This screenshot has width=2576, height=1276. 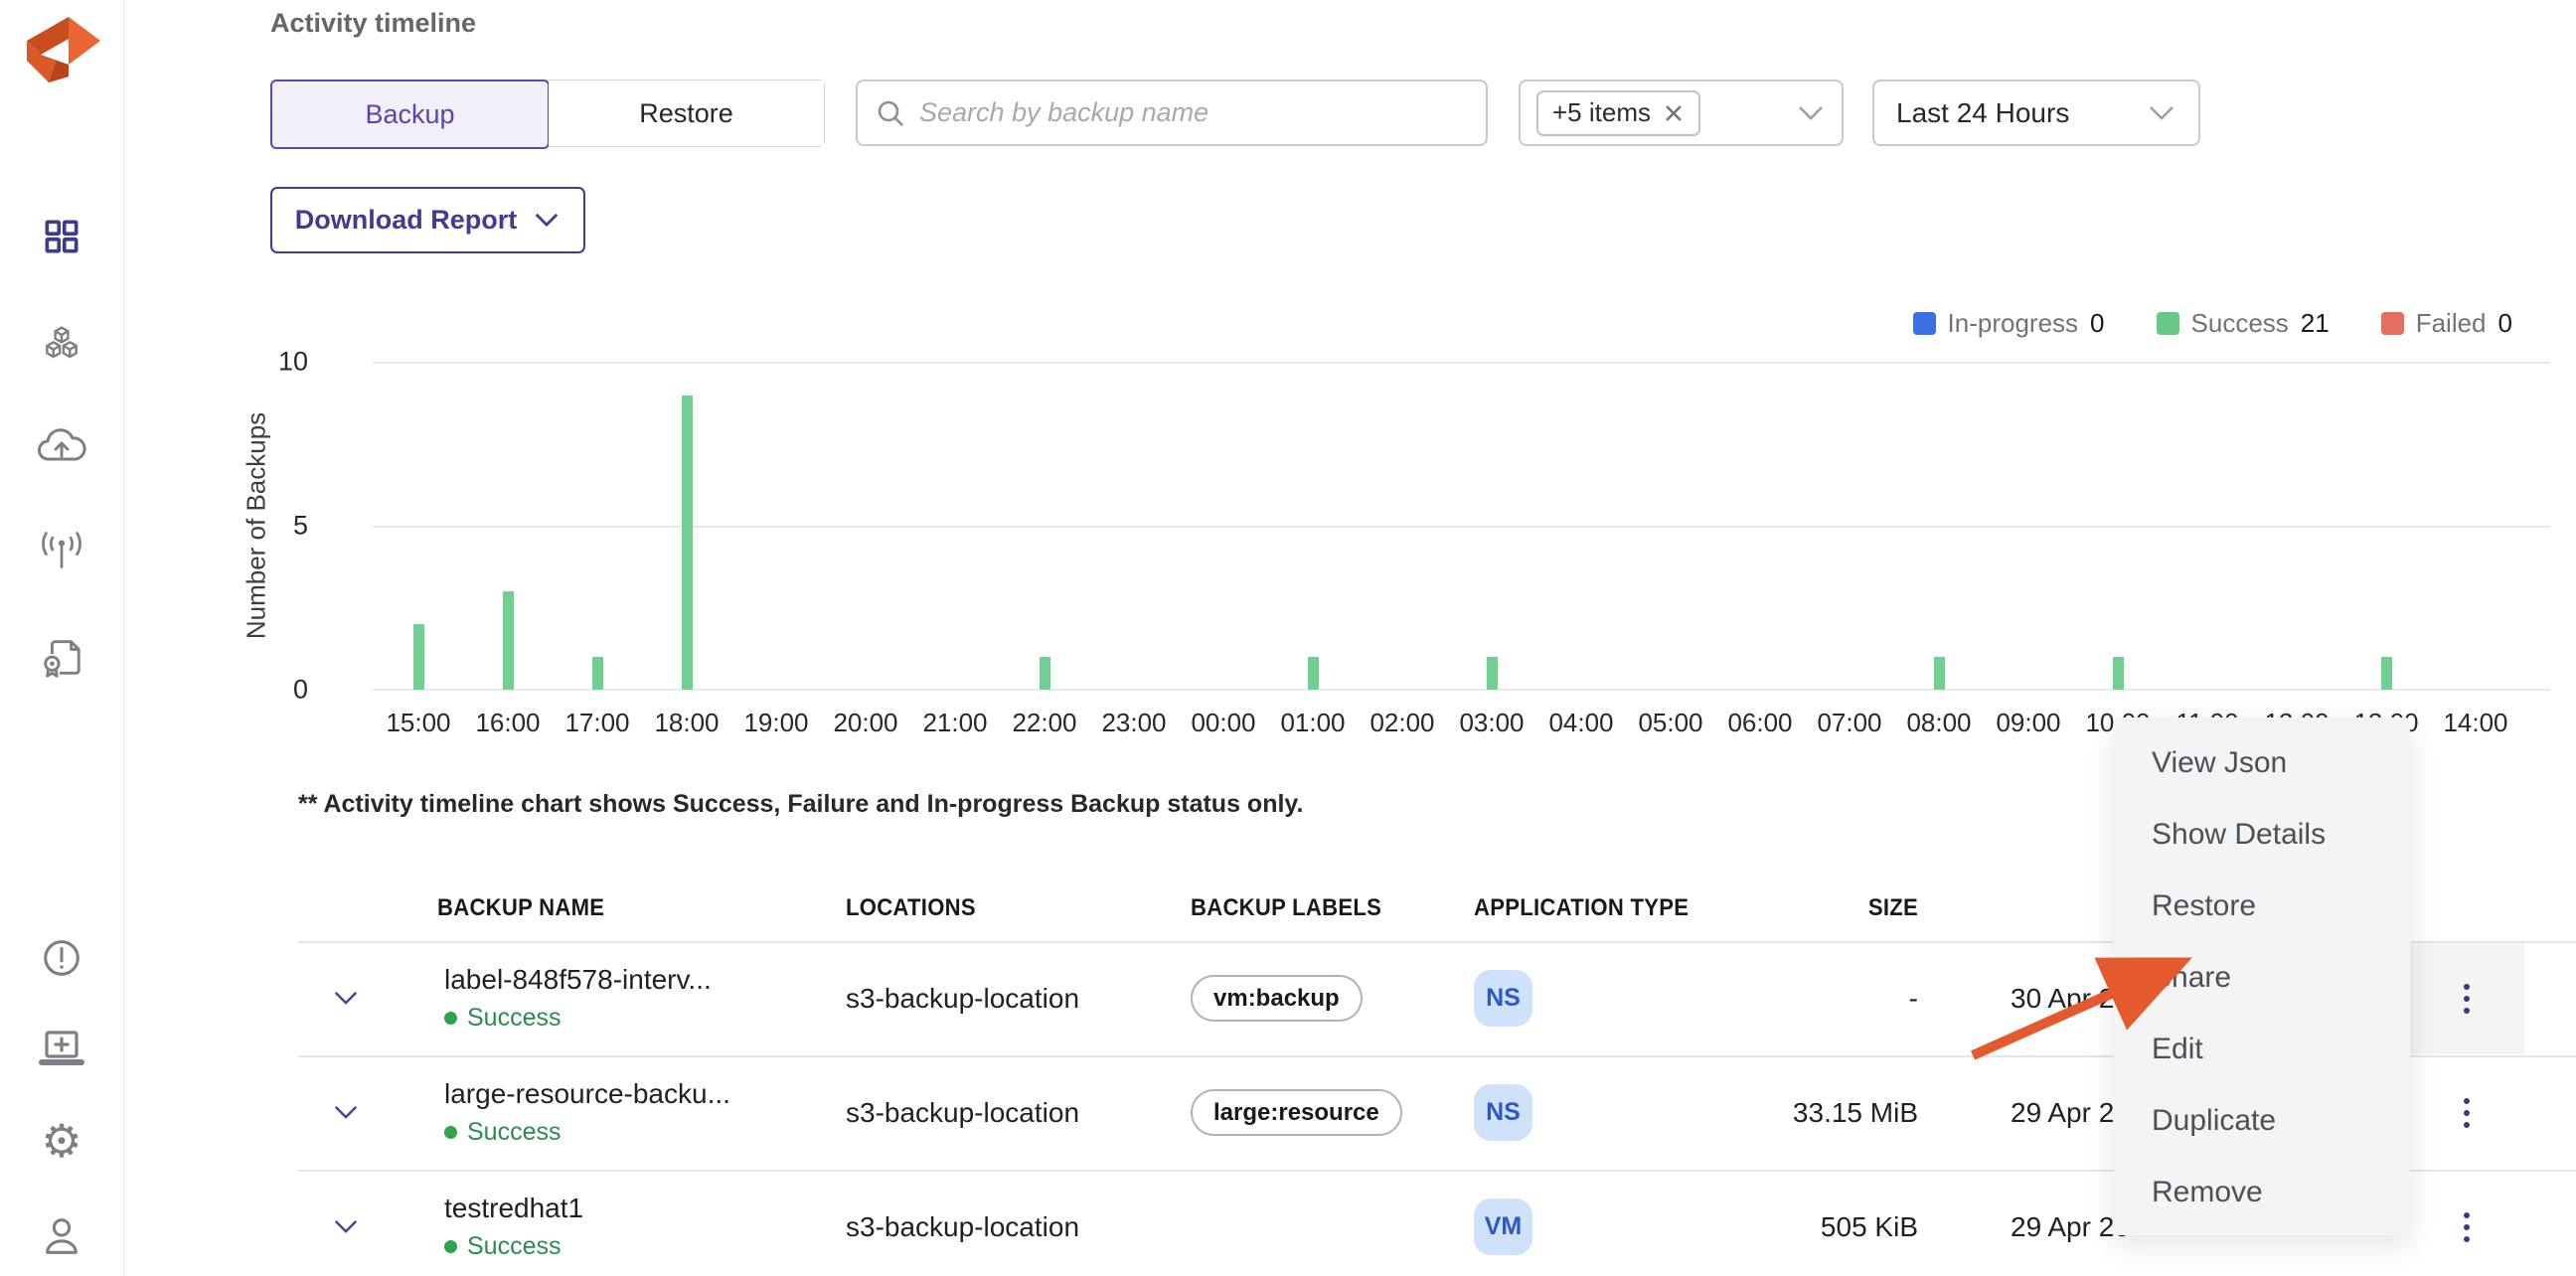 What do you see at coordinates (1437, 1056) in the screenshot?
I see `table-divider` at bounding box center [1437, 1056].